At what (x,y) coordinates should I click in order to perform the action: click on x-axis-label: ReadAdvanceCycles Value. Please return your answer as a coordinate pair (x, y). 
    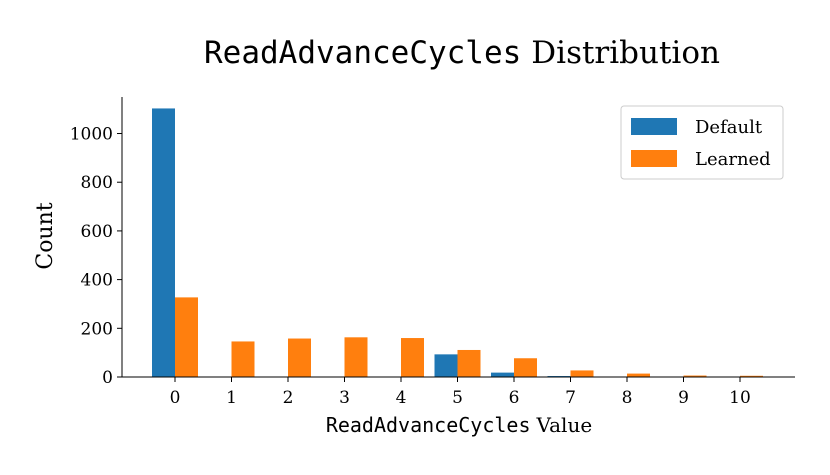
    Looking at the image, I should click on (459, 425).